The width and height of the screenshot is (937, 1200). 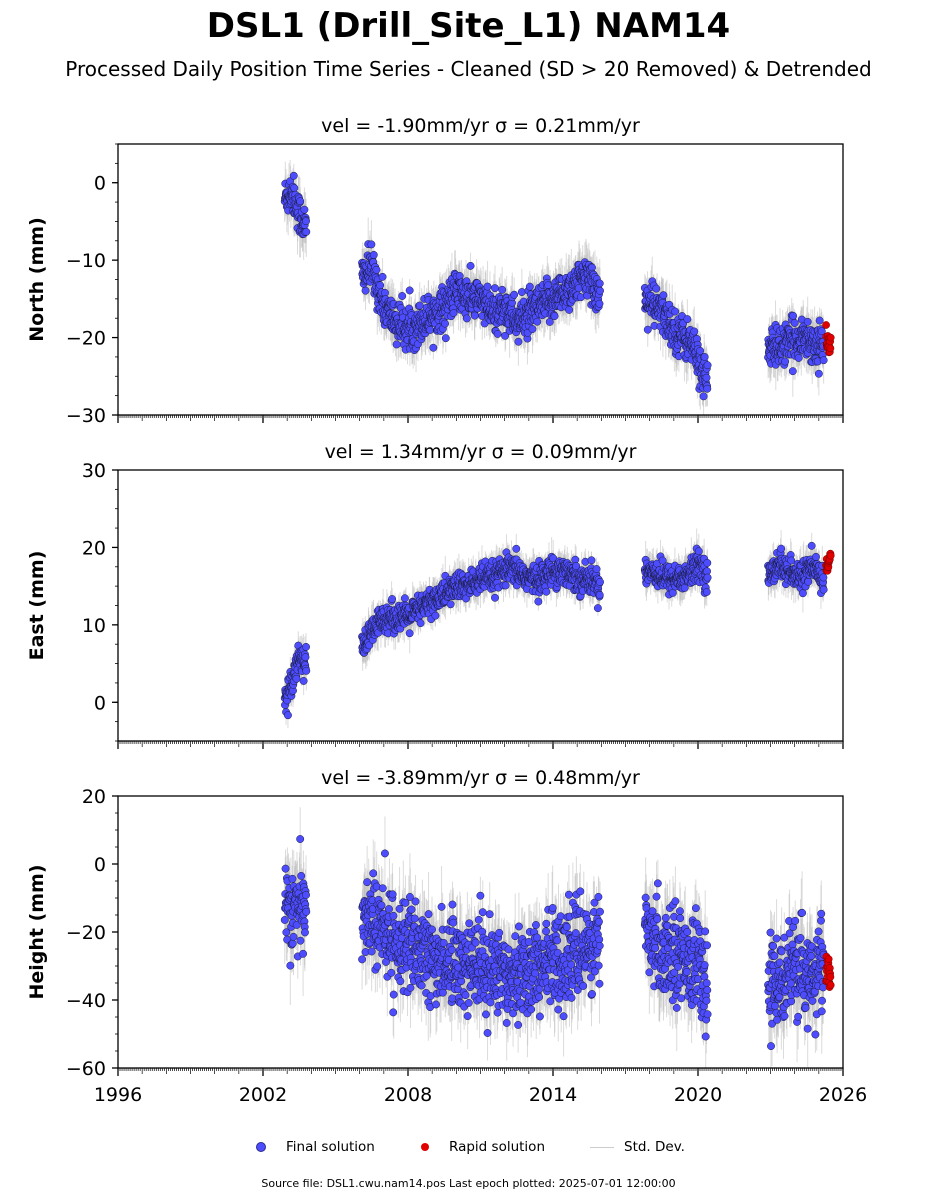 What do you see at coordinates (86, 261) in the screenshot?
I see `y-tick-label: −10` at bounding box center [86, 261].